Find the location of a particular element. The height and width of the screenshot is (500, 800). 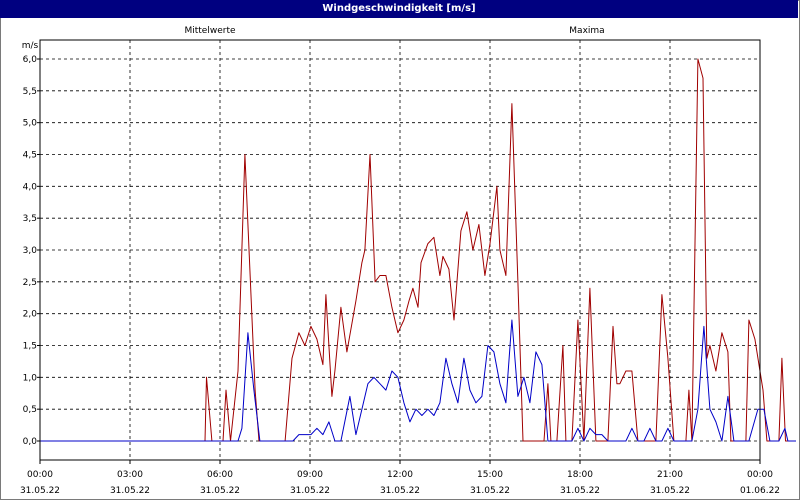

x-tick-time-label: 12:00 is located at coordinates (400, 475).